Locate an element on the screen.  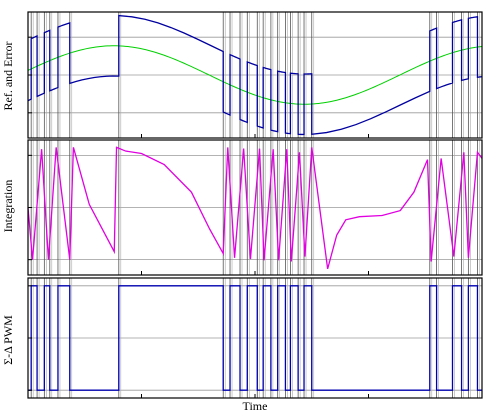
ylabel-top: Ref. and Error is located at coordinates (8, 76).